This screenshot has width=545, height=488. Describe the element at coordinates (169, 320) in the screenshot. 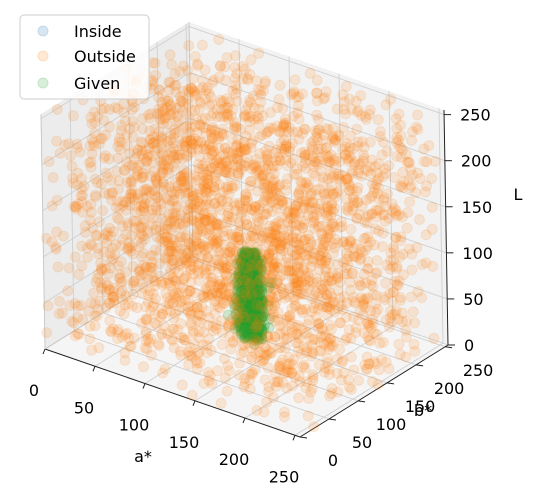

I see `grid-line-x-floor` at that location.